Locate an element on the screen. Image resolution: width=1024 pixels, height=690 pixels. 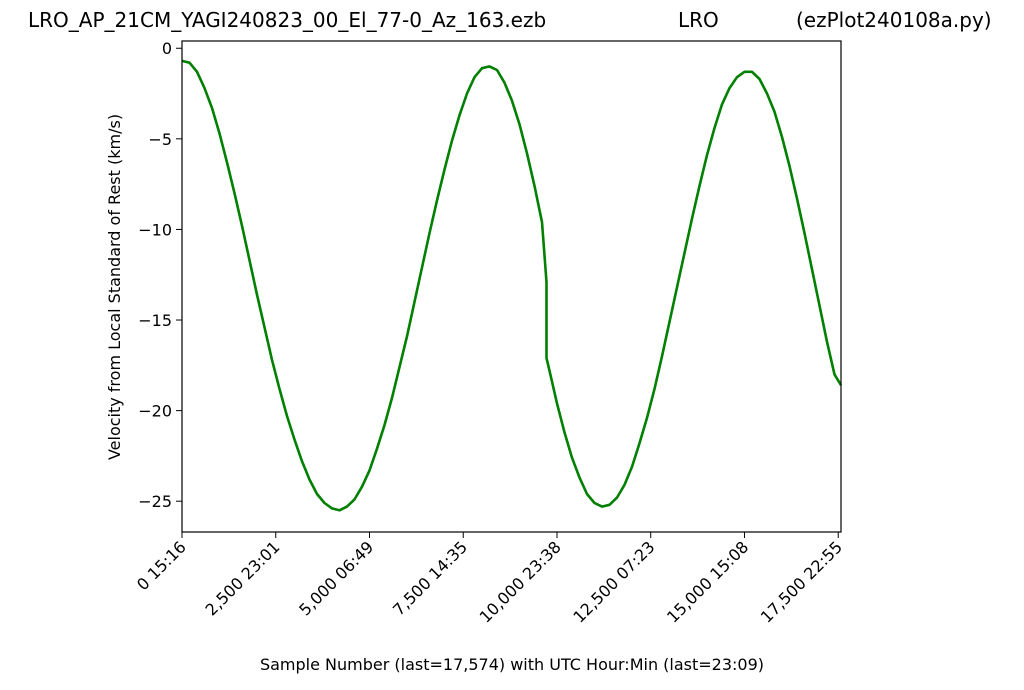
x-tick-label: 10,000 23:38 is located at coordinates (520, 581).